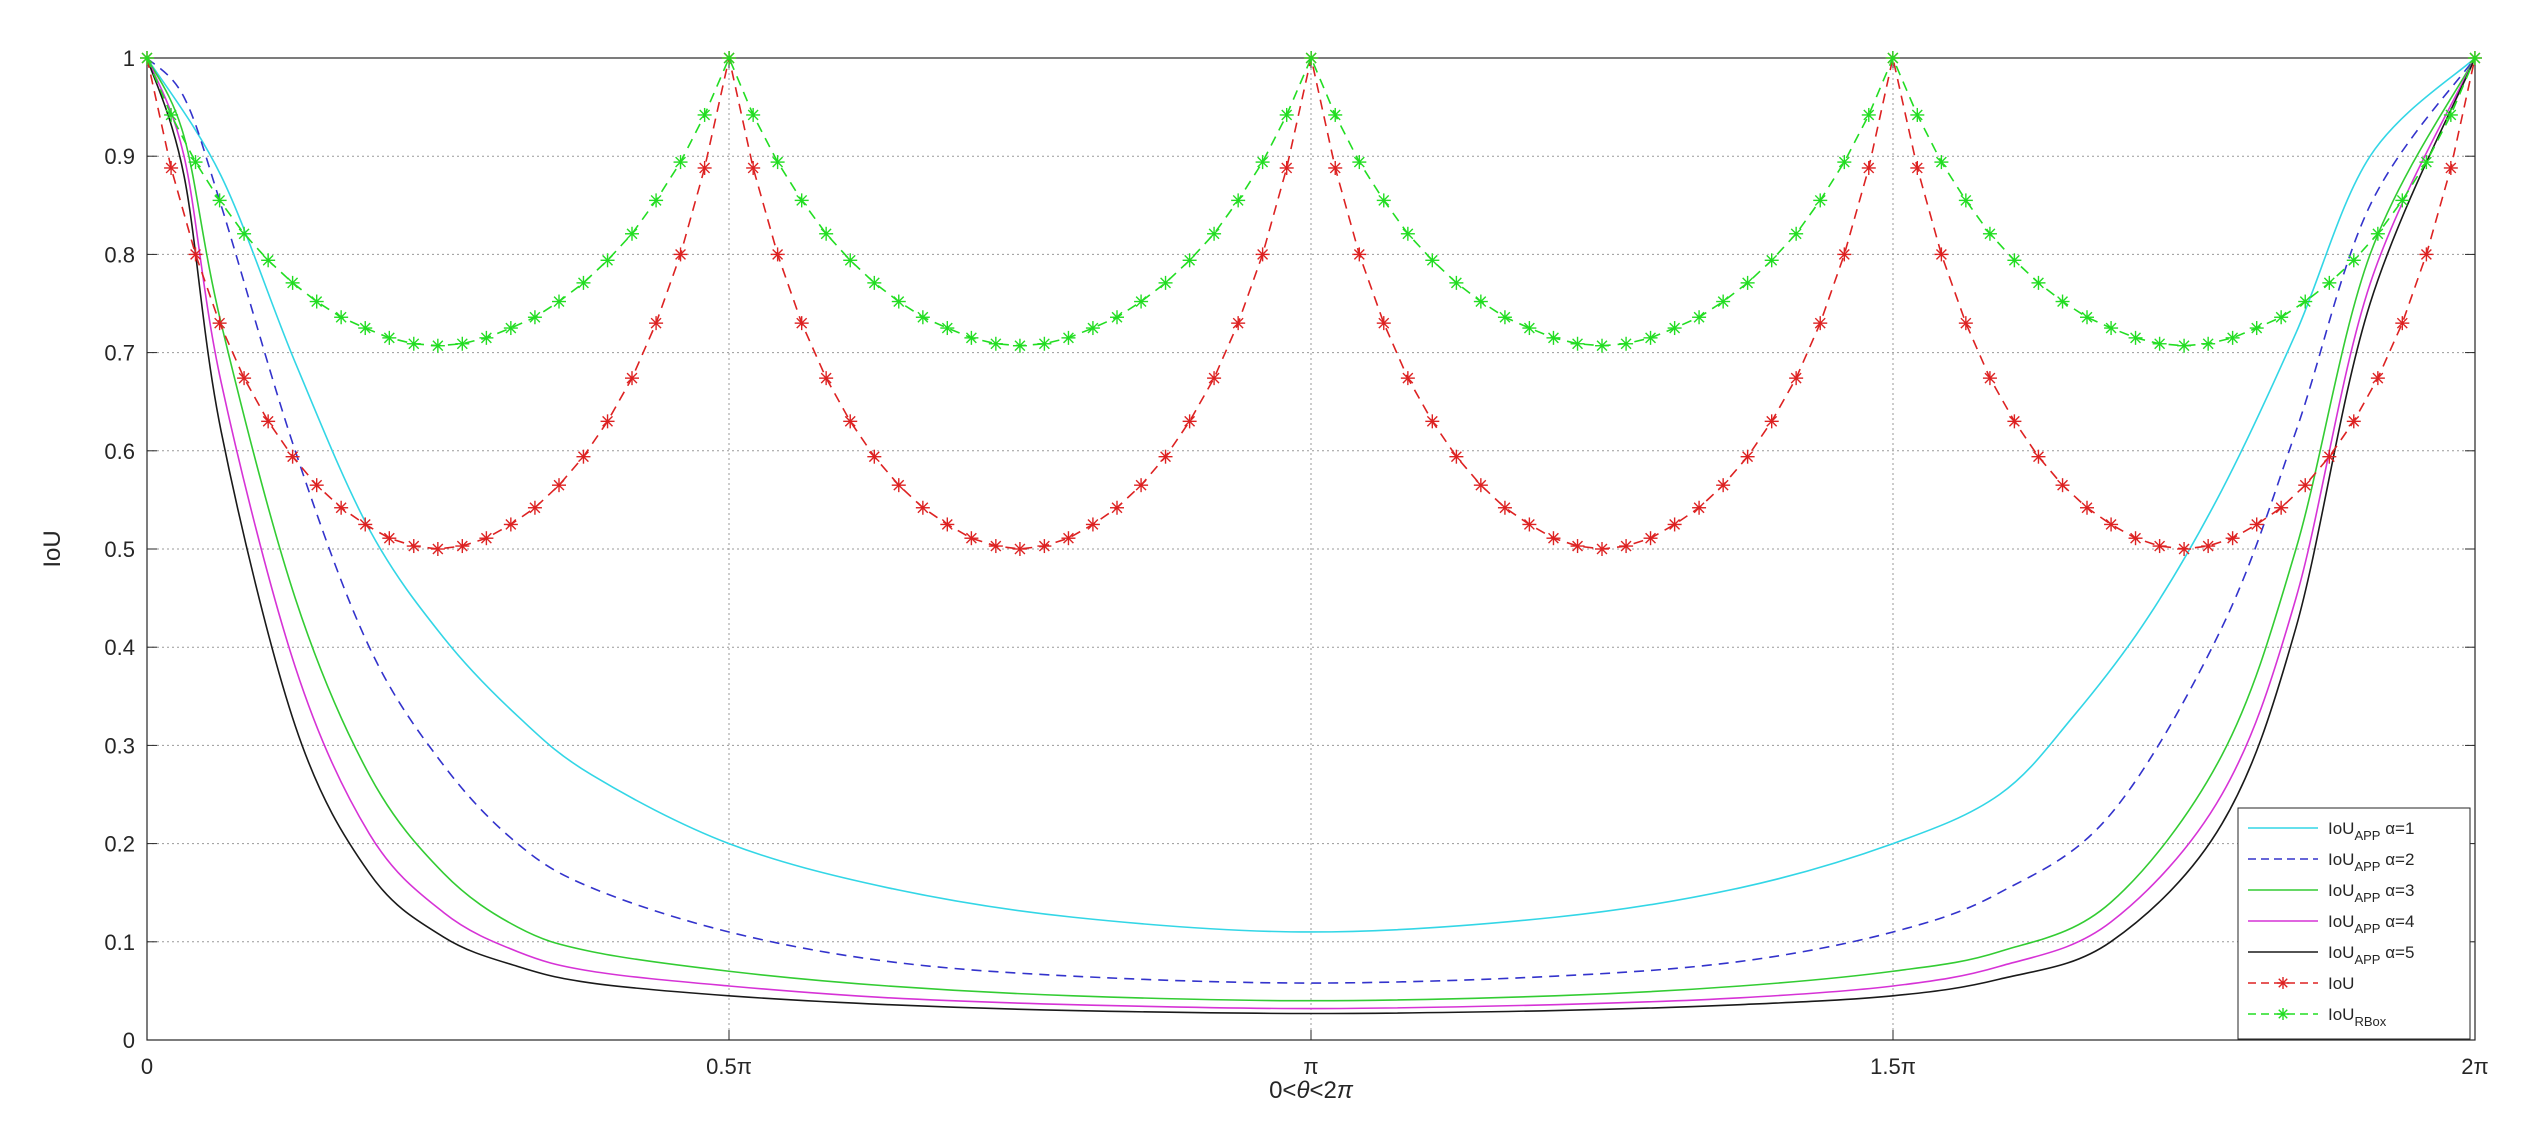 The width and height of the screenshot is (2542, 1125). Describe the element at coordinates (119, 844) in the screenshot. I see `y-tick-label: 0.2` at that location.